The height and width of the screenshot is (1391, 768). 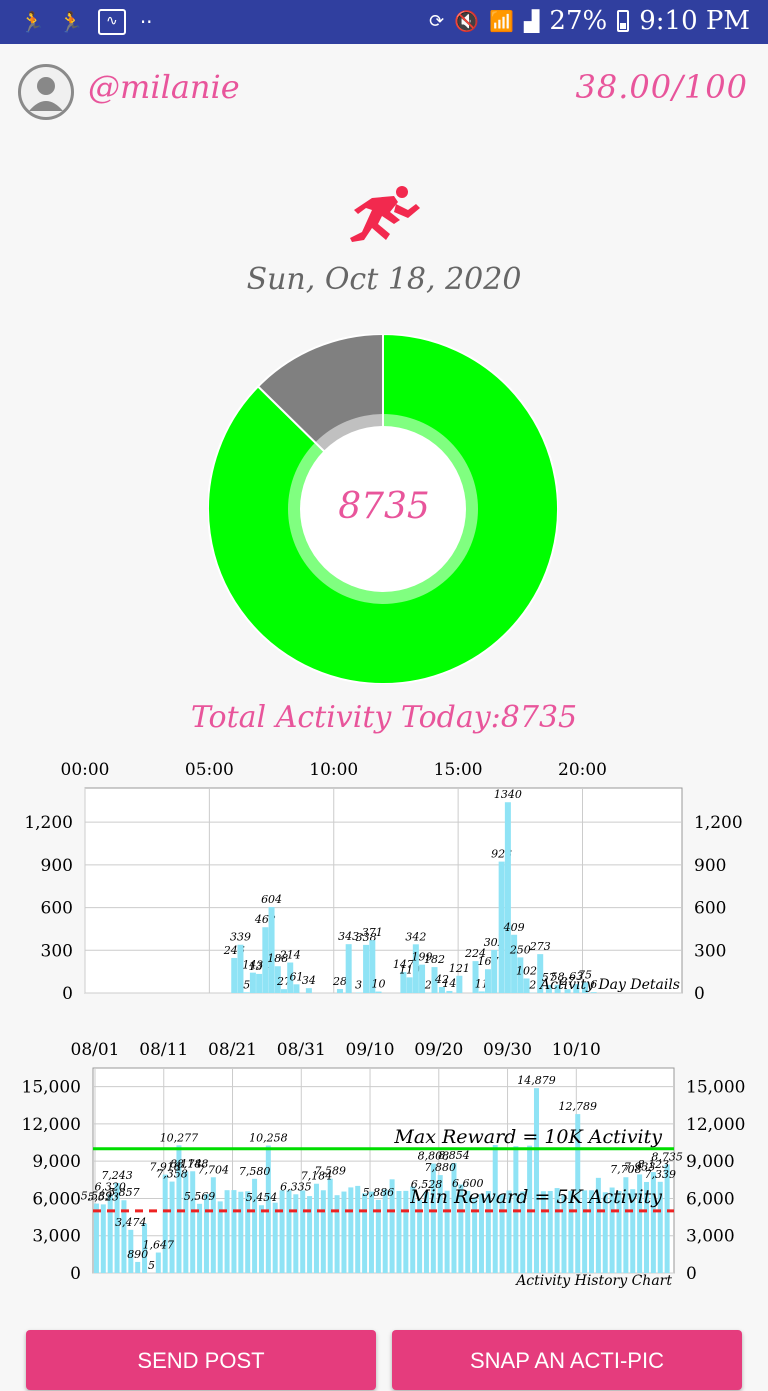 What do you see at coordinates (384, 717) in the screenshot?
I see `total-activity-label: Total Activity Today:8735` at bounding box center [384, 717].